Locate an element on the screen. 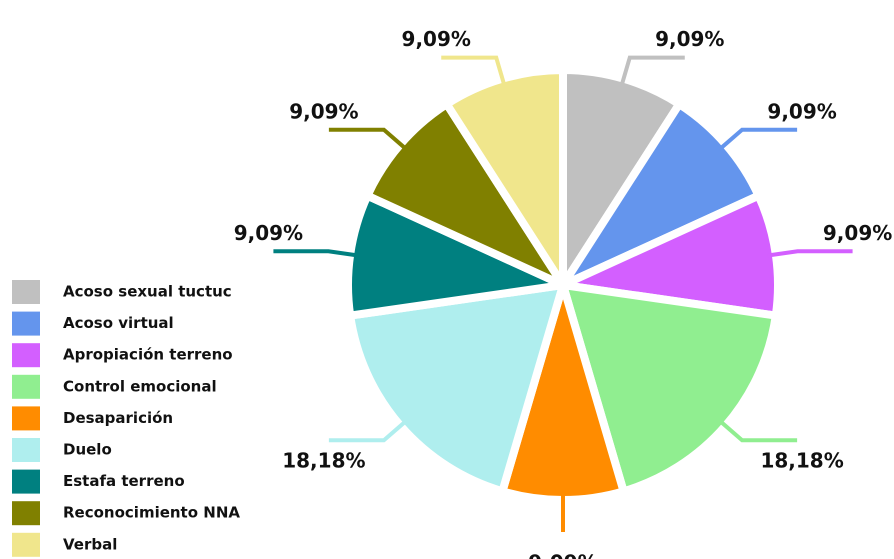 The width and height of the screenshot is (894, 559). legend-label: Desaparición is located at coordinates (118, 418).